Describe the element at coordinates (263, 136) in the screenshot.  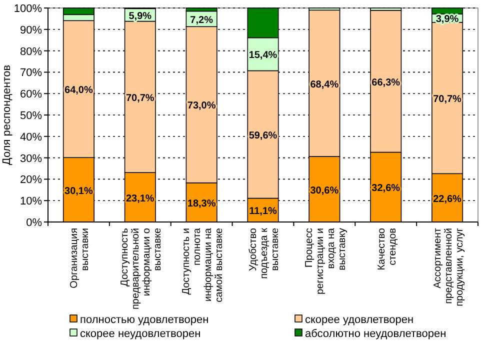
I see `data-label: 59,6%` at that location.